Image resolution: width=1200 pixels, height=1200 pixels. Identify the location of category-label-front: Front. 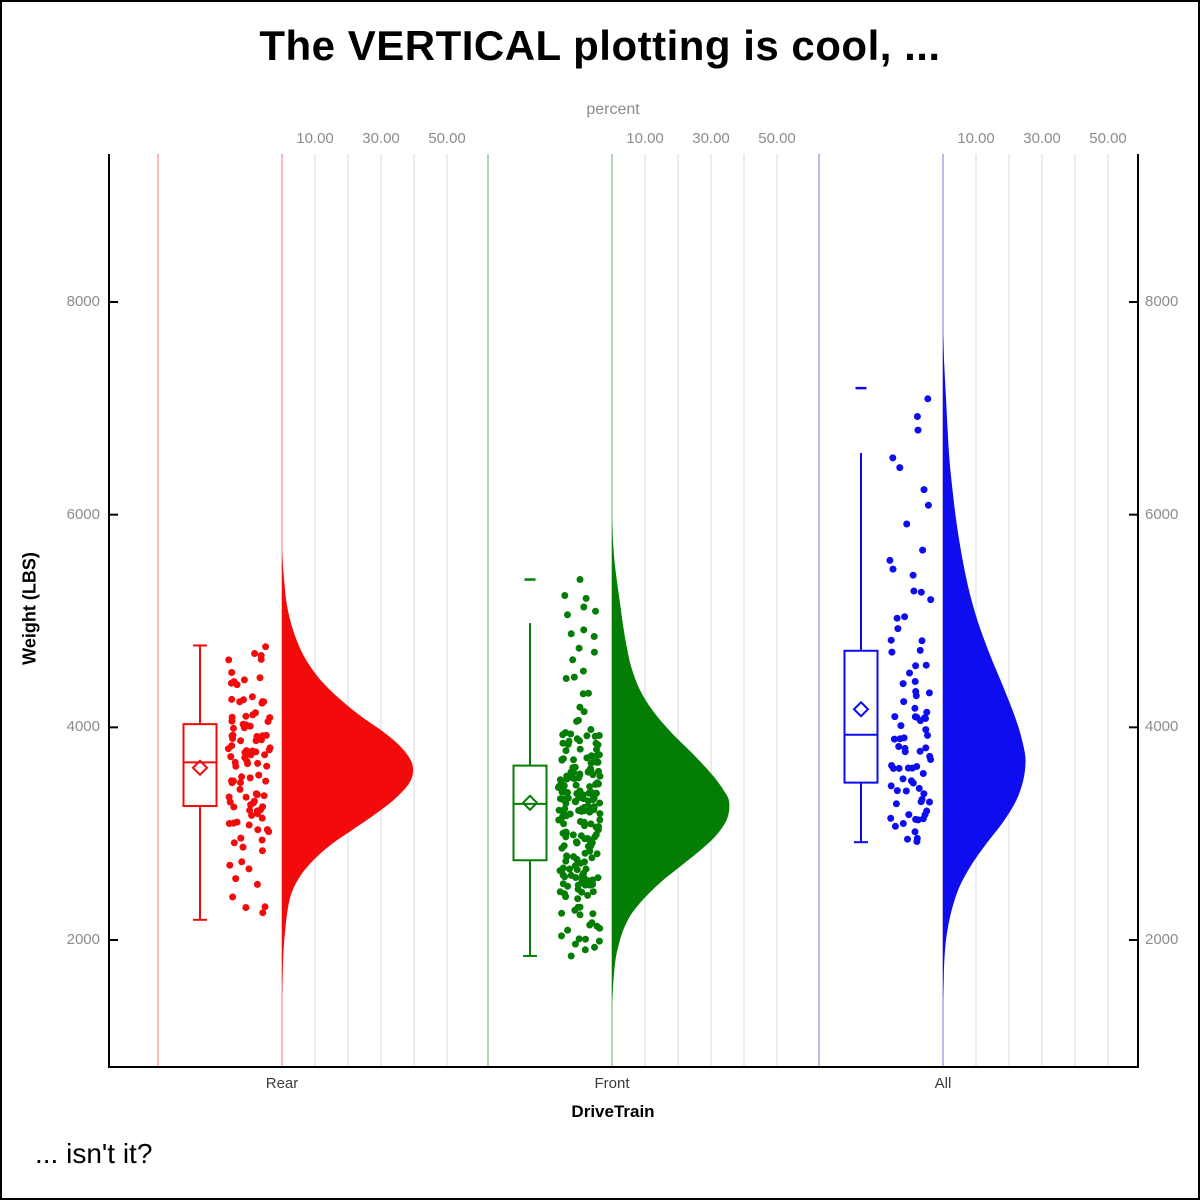
(612, 1083).